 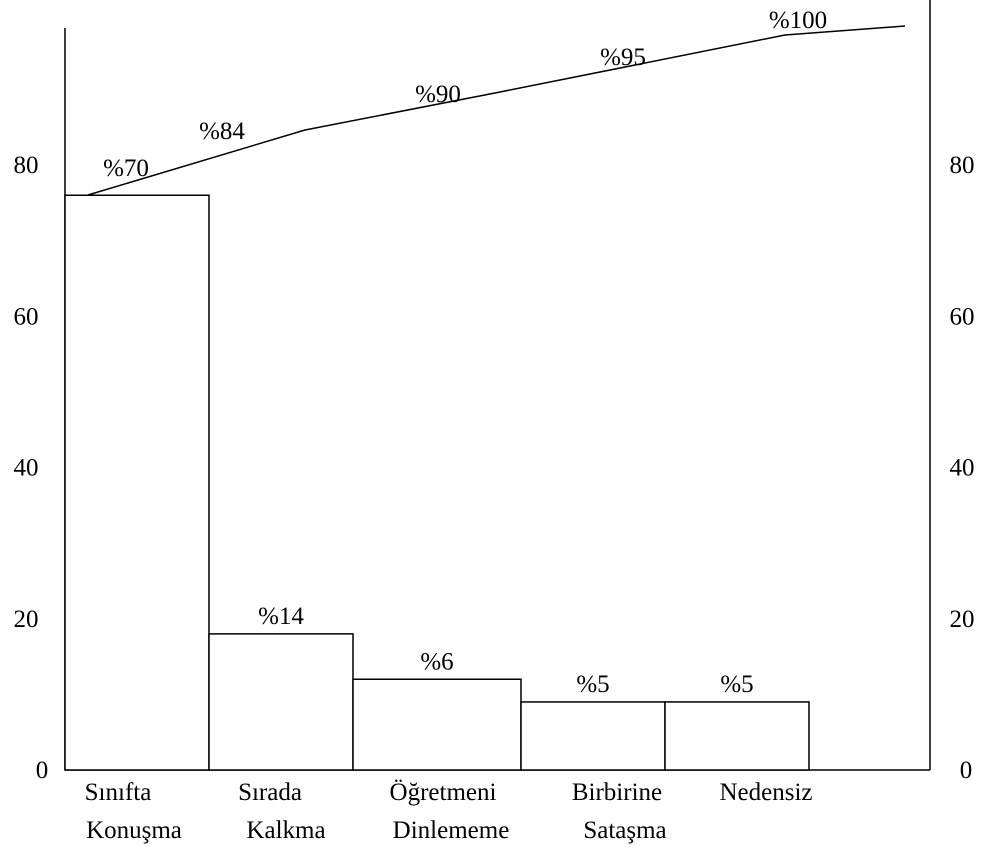 I want to click on cumulative-data-label: %70, so click(x=126, y=168).